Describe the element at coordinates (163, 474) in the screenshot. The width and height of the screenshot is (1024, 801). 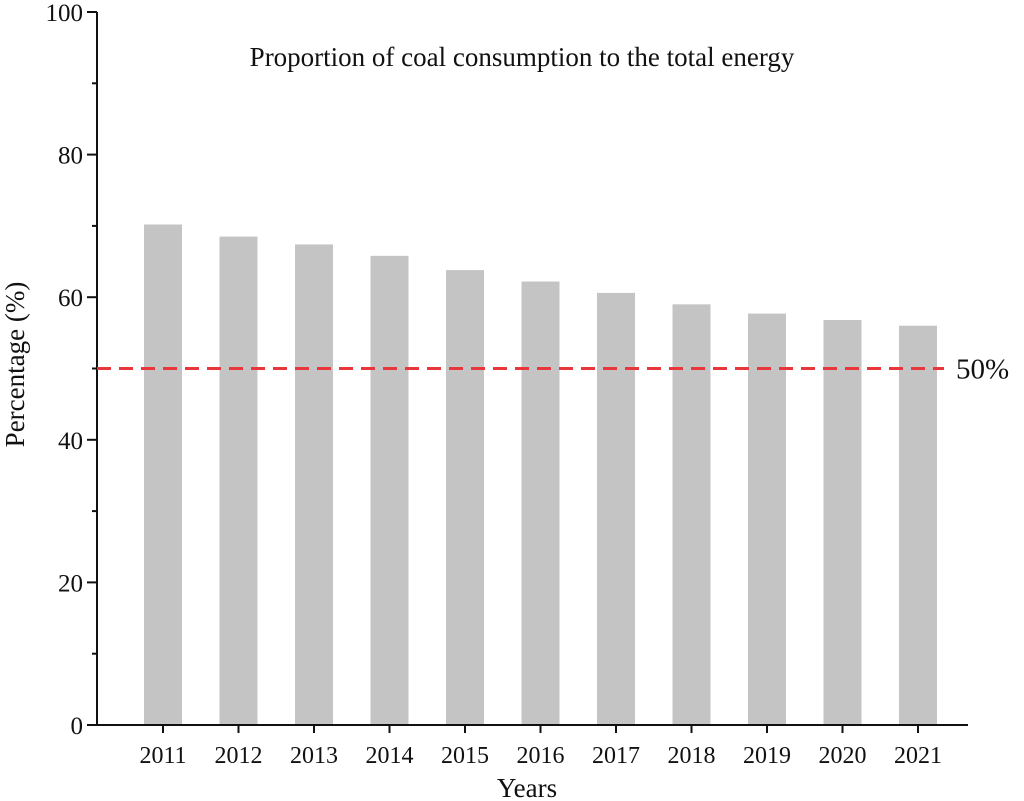
I see `bar-2011` at that location.